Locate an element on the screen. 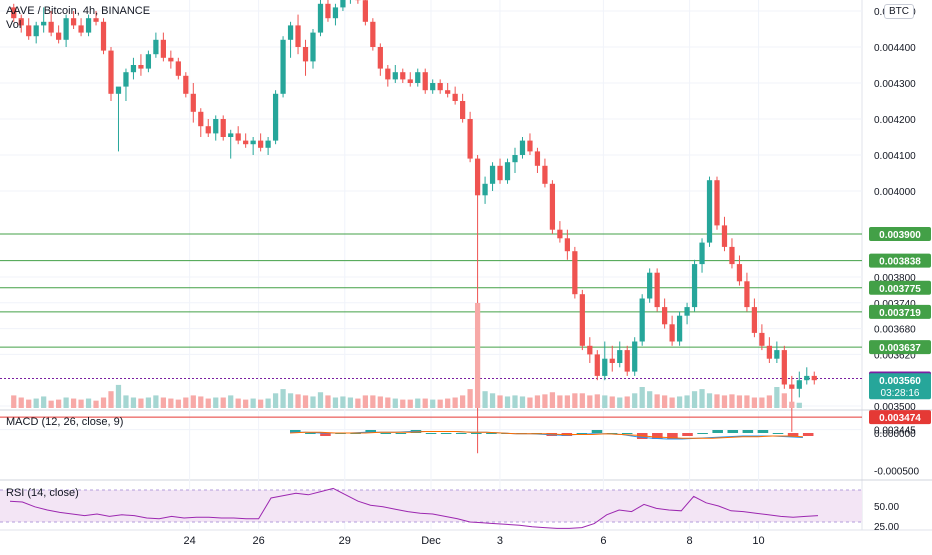 The height and width of the screenshot is (555, 932). time-tick-label: 8 is located at coordinates (690, 541).